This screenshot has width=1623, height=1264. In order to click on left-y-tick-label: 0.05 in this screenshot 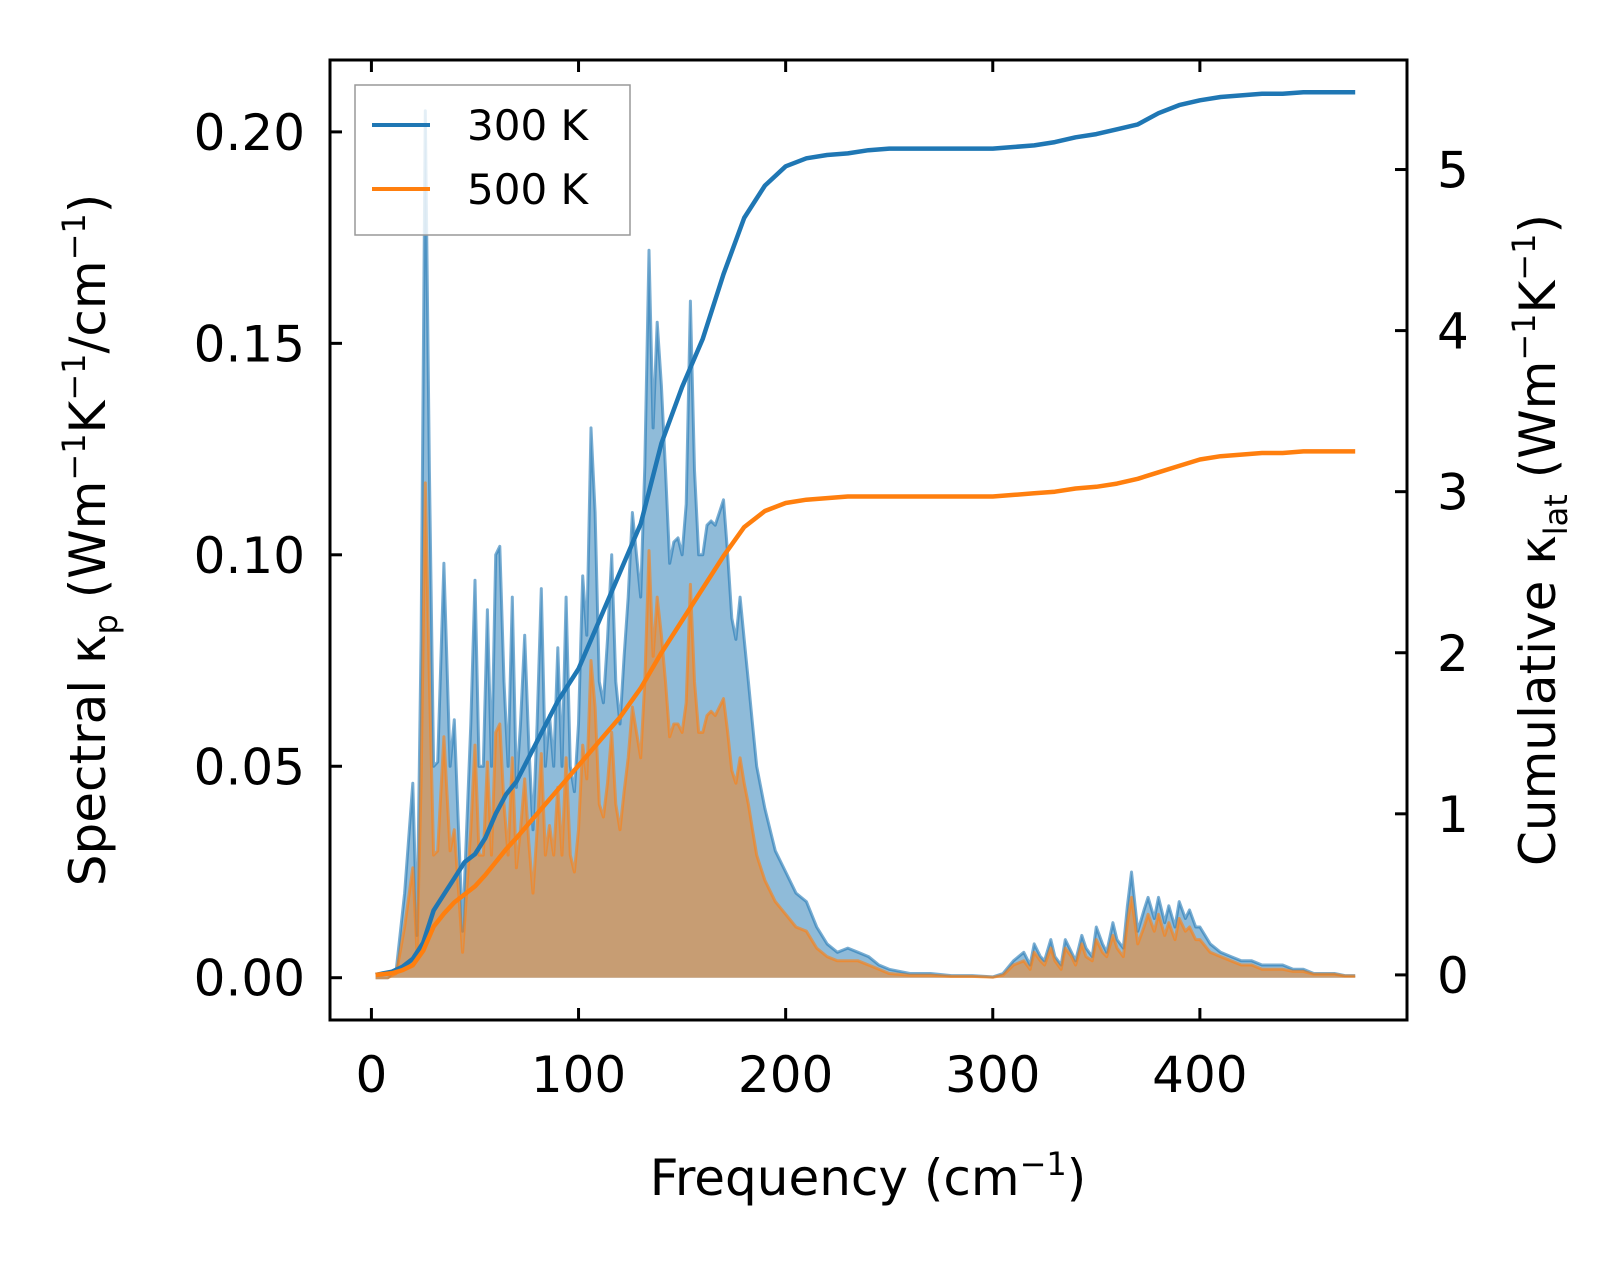, I will do `click(249, 767)`.